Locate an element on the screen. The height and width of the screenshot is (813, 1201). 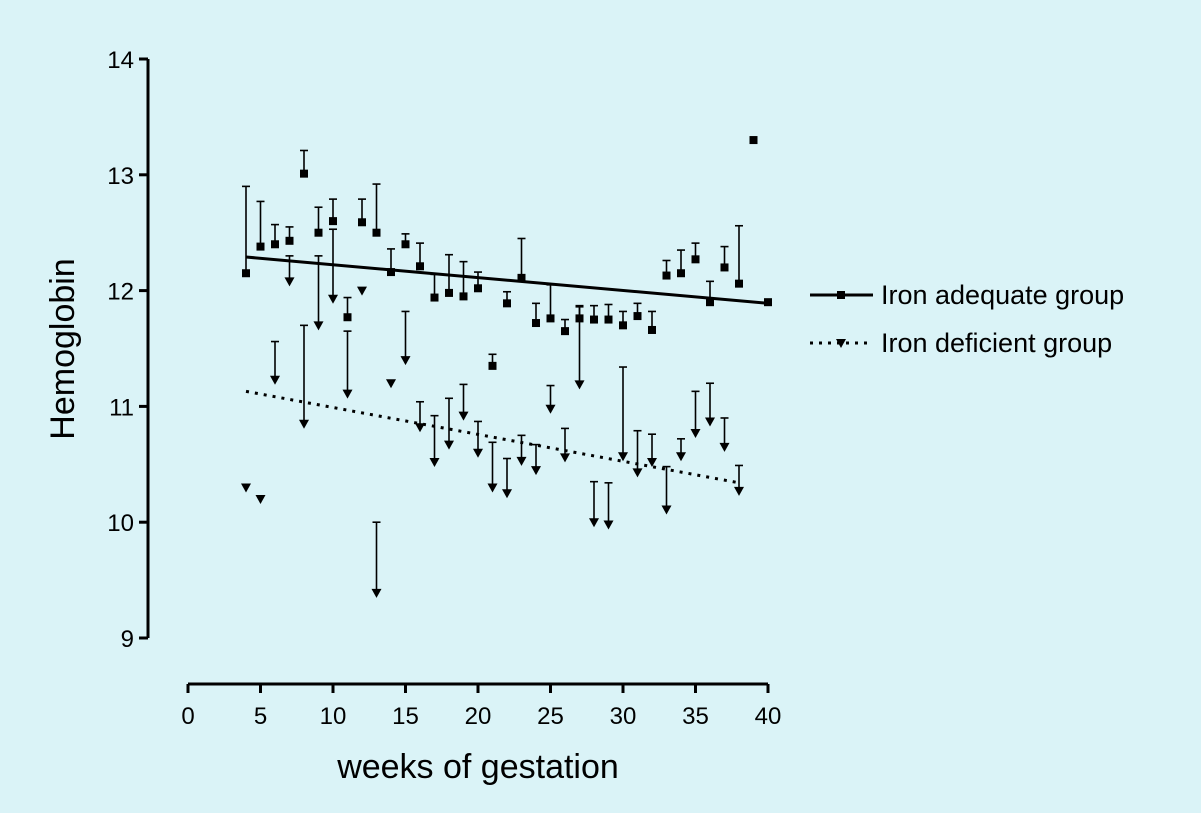
x-tick-label: 0 is located at coordinates (187, 716).